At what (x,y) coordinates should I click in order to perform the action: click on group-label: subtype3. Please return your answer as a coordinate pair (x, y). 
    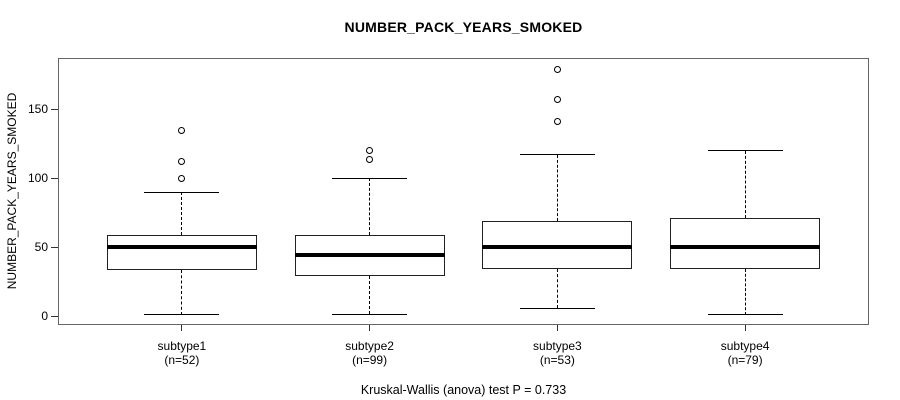
    Looking at the image, I should click on (557, 346).